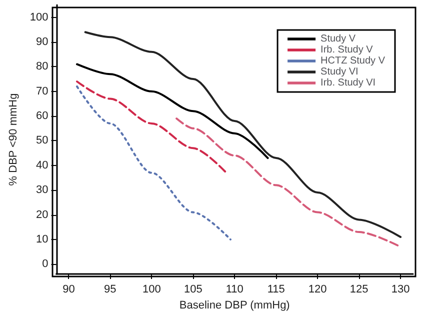  What do you see at coordinates (42, 214) in the screenshot?
I see `y-tick-label: 20` at bounding box center [42, 214].